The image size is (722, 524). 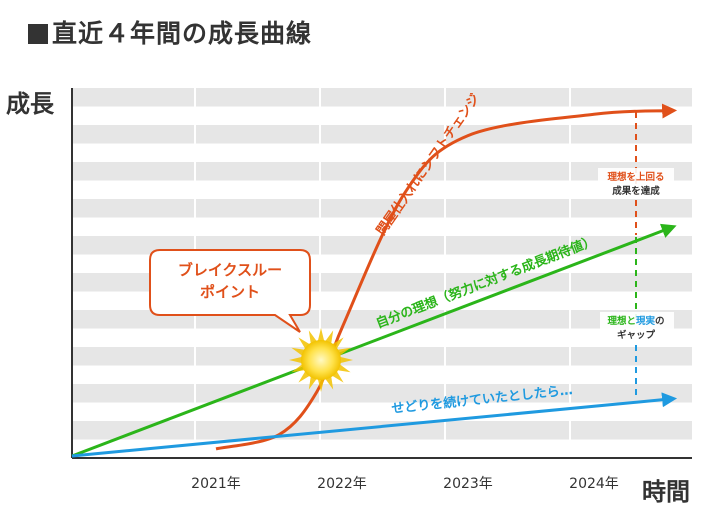 What do you see at coordinates (321, 360) in the screenshot?
I see `breakthrough-sun-icon` at bounding box center [321, 360].